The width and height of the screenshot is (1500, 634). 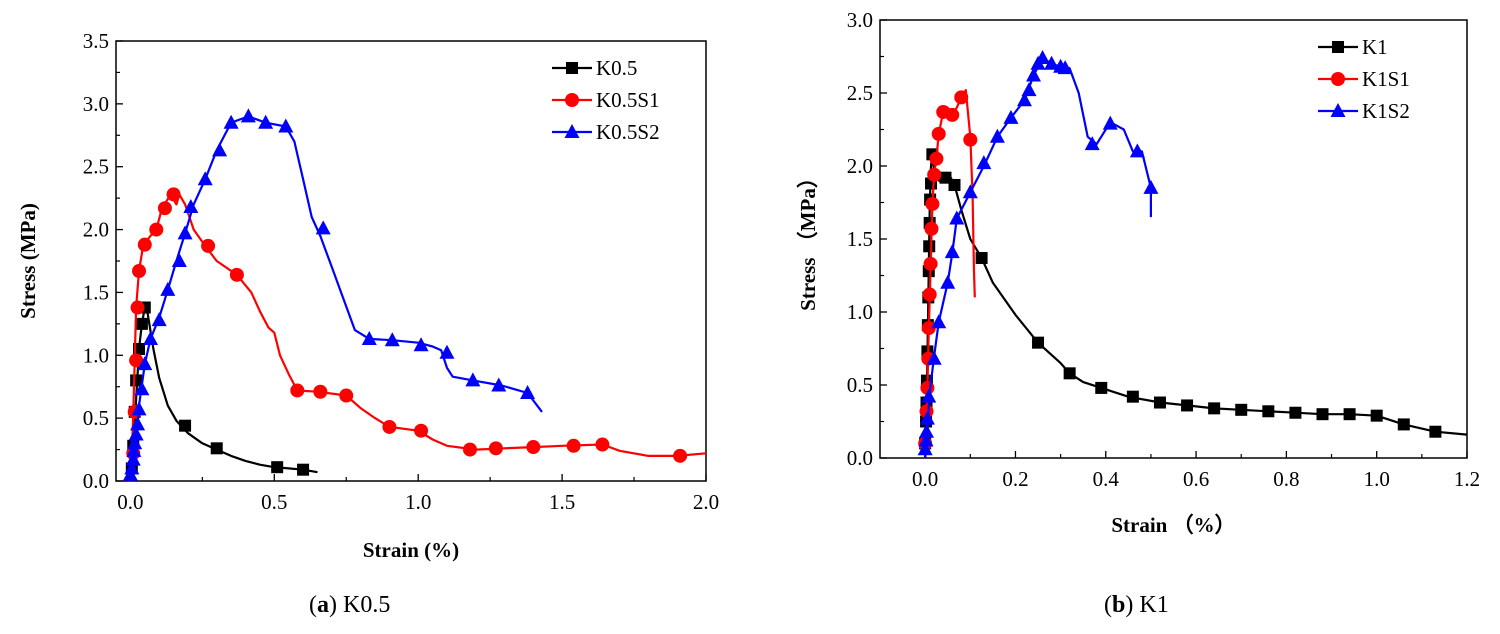 What do you see at coordinates (1338, 47) in the screenshot?
I see `legend-marker-K1` at bounding box center [1338, 47].